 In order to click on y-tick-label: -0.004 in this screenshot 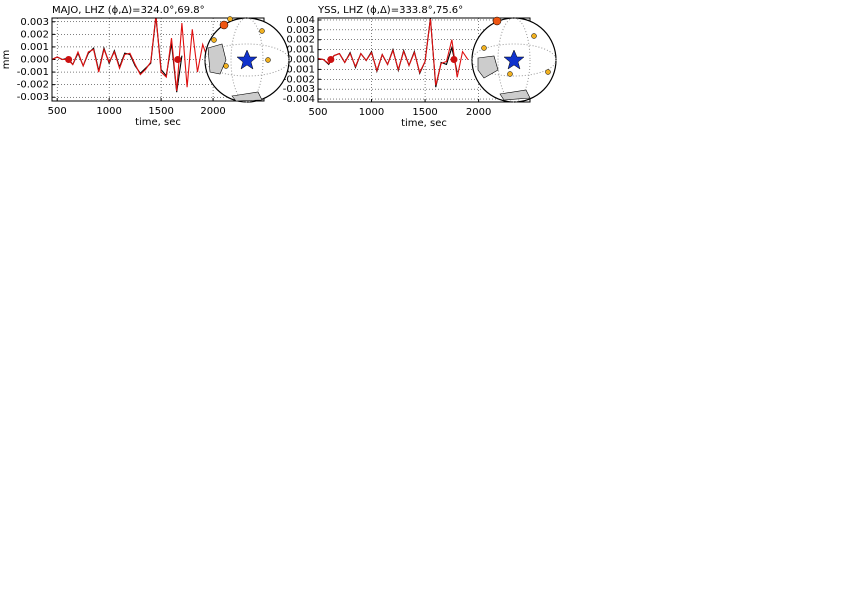, I will do `click(299, 99)`.